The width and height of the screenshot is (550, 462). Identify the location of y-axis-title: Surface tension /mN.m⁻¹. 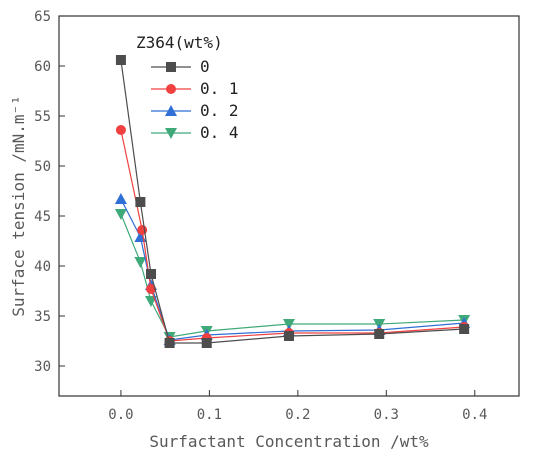
(18, 206).